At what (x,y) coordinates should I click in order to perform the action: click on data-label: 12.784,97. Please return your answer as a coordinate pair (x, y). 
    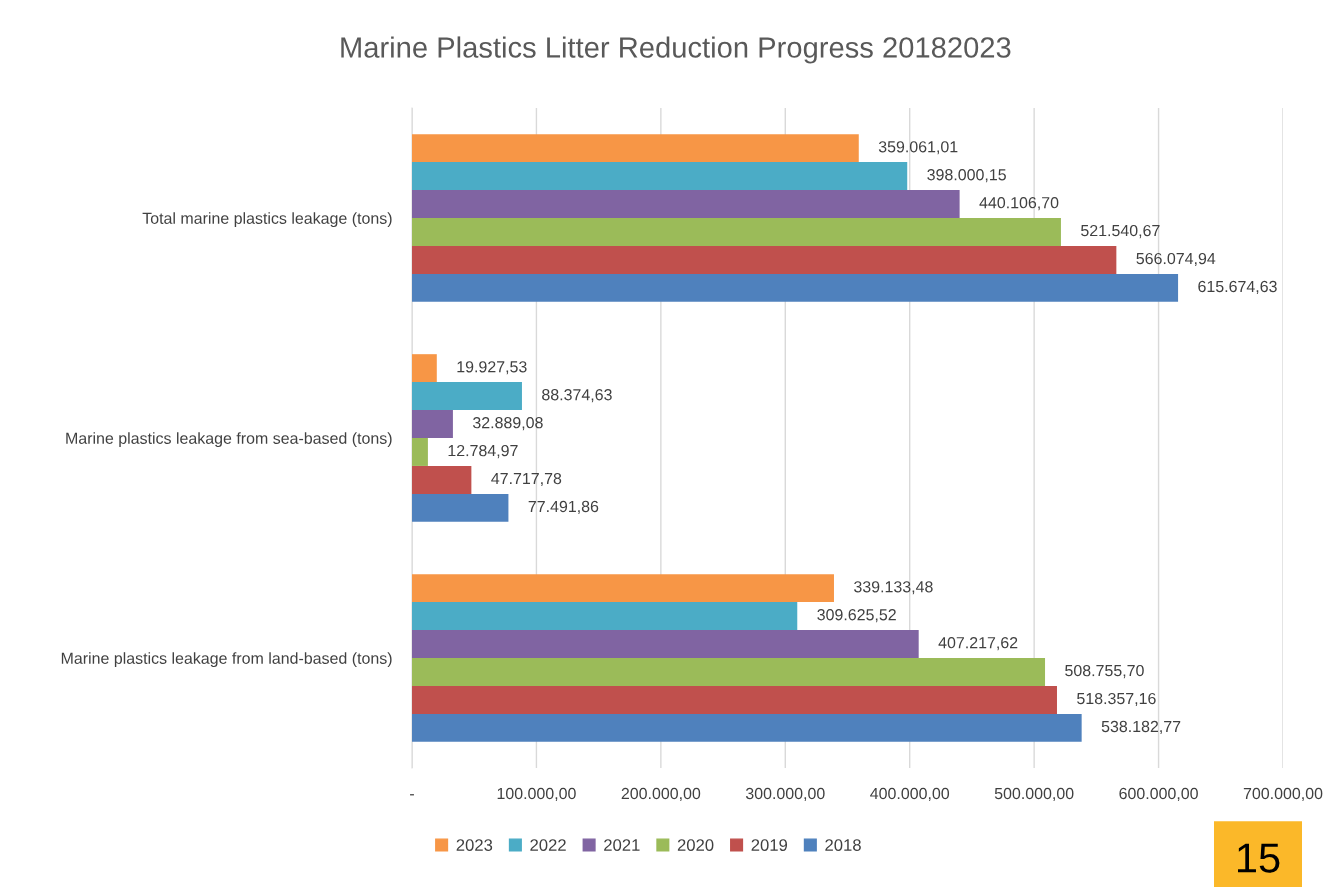
    Looking at the image, I should click on (483, 451).